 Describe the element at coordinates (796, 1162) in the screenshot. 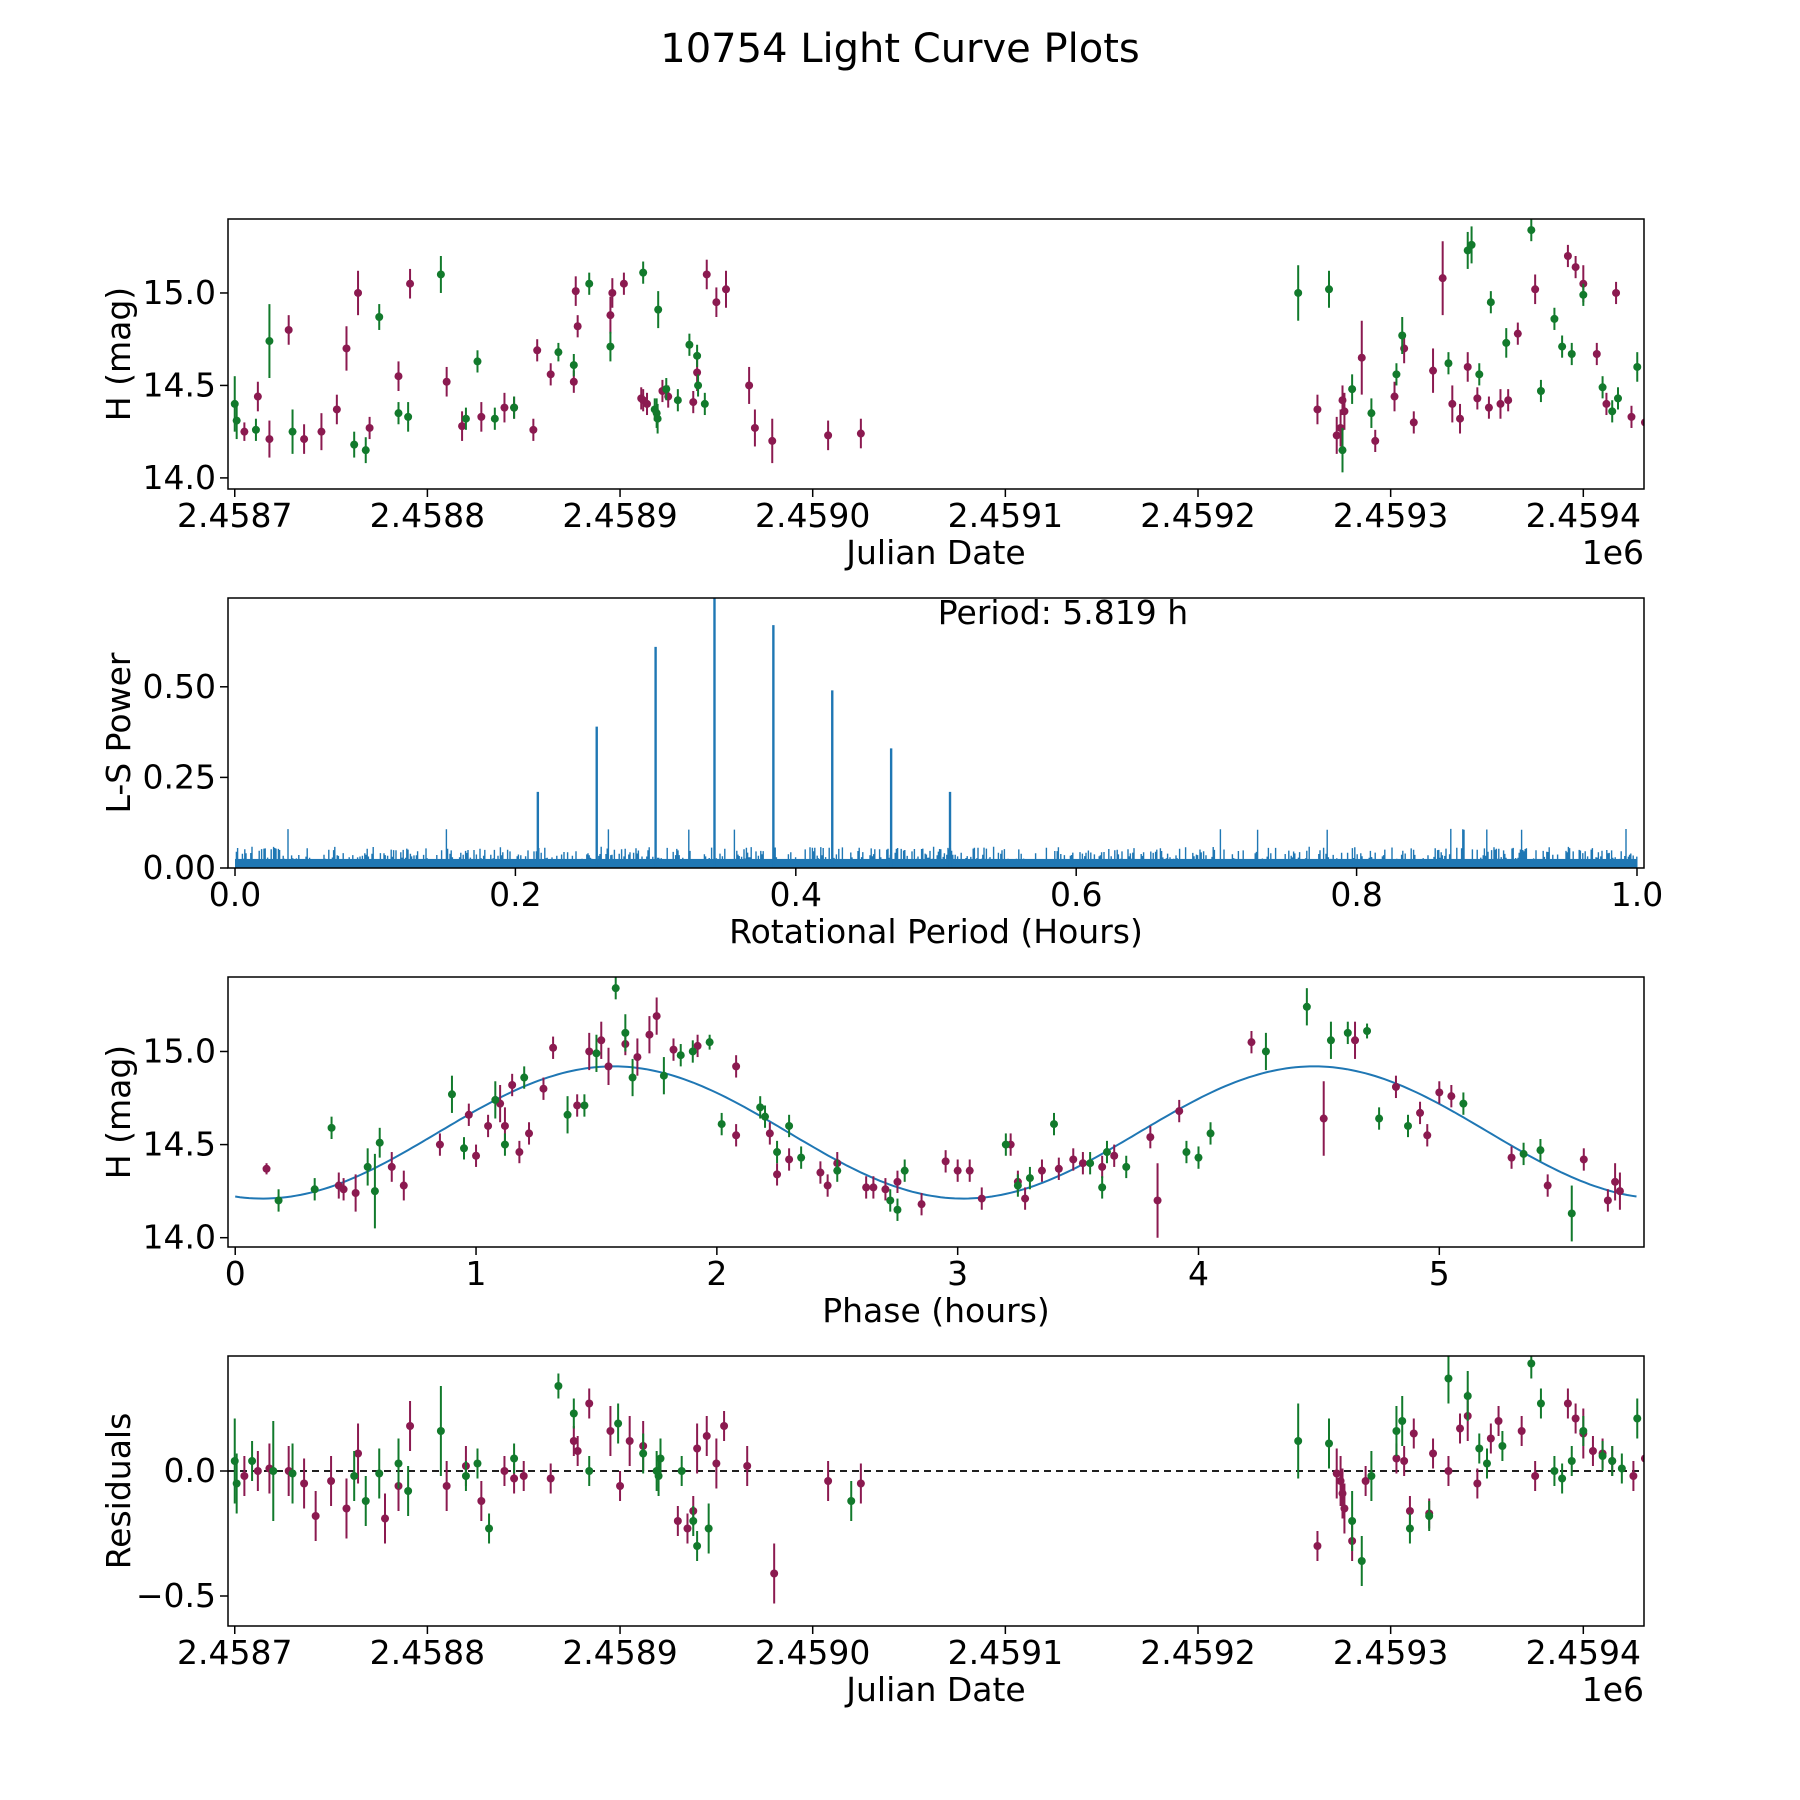

I see `phased-ticks: 0 1 2 3 4 5 14.0 14.5 15.0` at that location.